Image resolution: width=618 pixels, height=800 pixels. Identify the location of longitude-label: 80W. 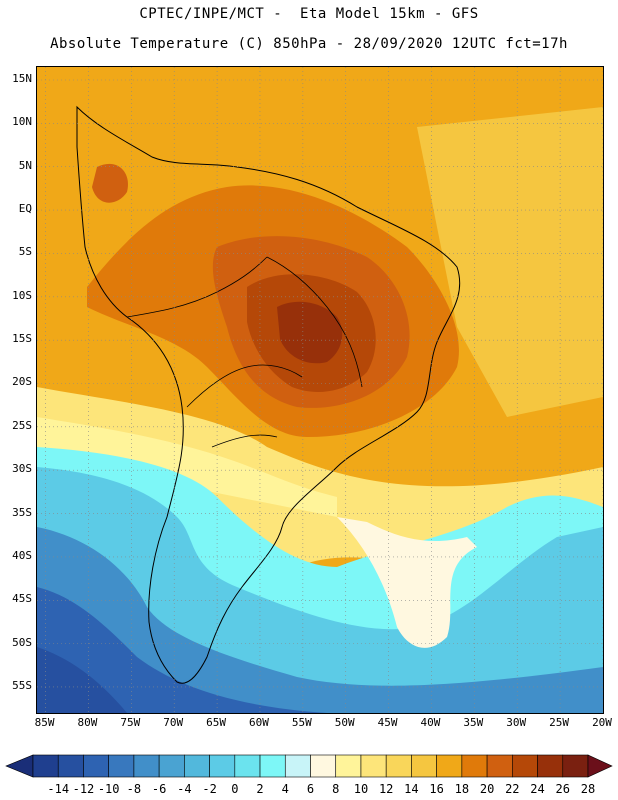
(87, 722).